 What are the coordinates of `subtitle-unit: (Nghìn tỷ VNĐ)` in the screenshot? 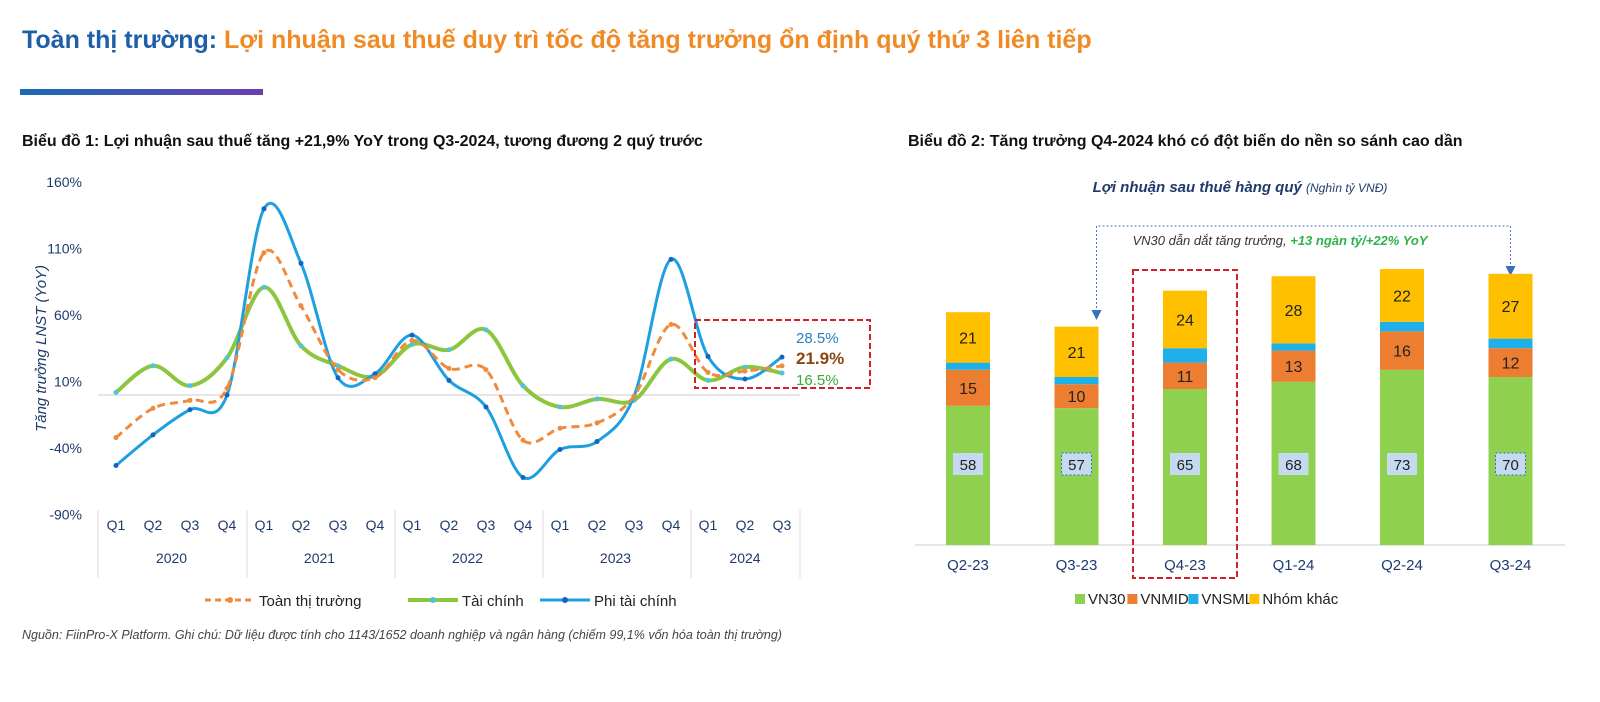 It's located at (1346, 188).